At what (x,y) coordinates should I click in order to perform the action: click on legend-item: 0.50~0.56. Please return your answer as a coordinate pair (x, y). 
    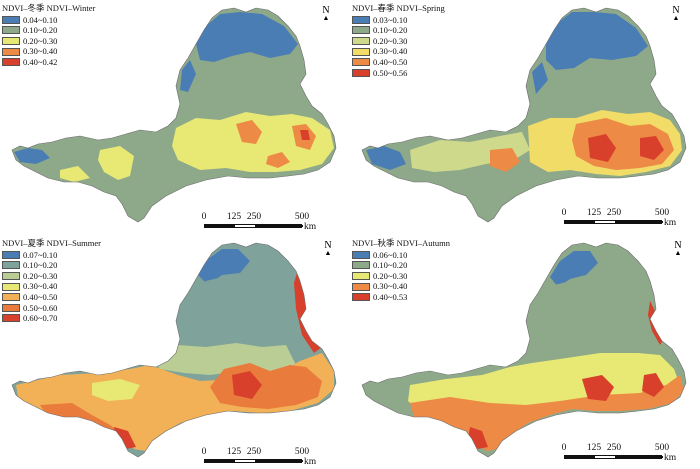
    Looking at the image, I should click on (397, 72).